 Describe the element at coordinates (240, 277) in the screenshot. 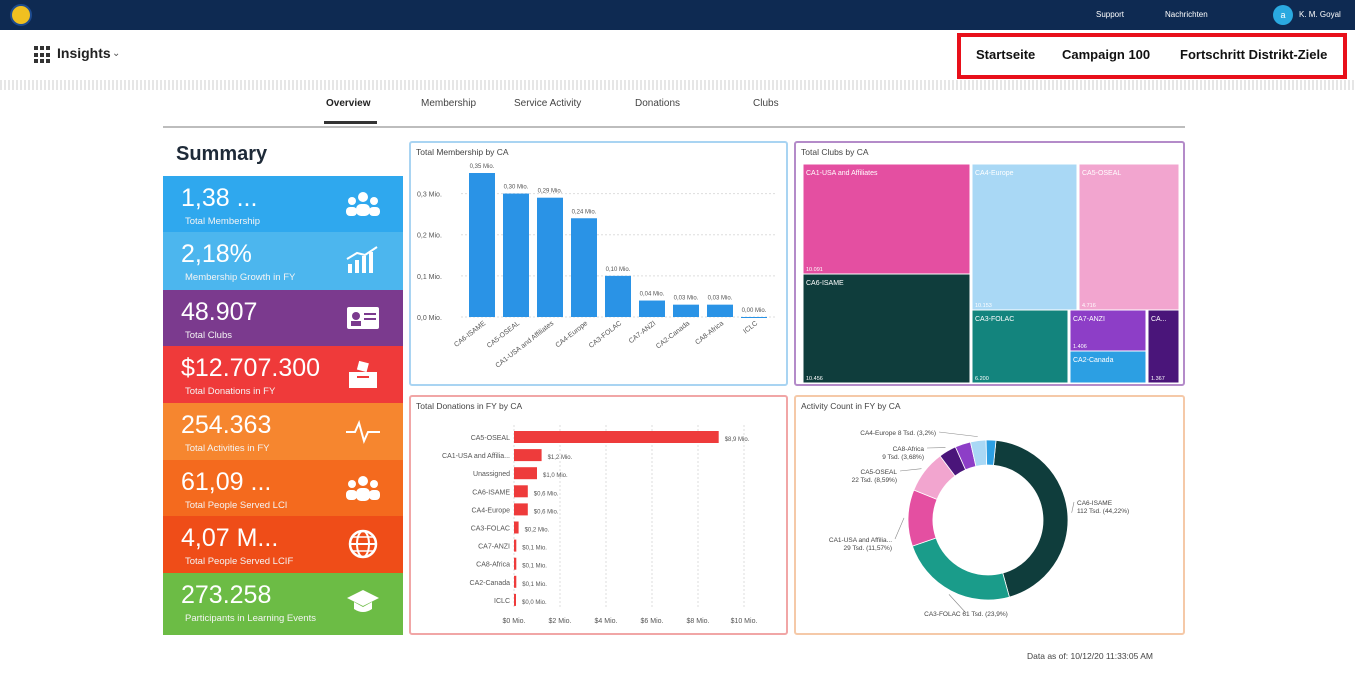

I see `kpi-label: Membership Growth in FY` at that location.